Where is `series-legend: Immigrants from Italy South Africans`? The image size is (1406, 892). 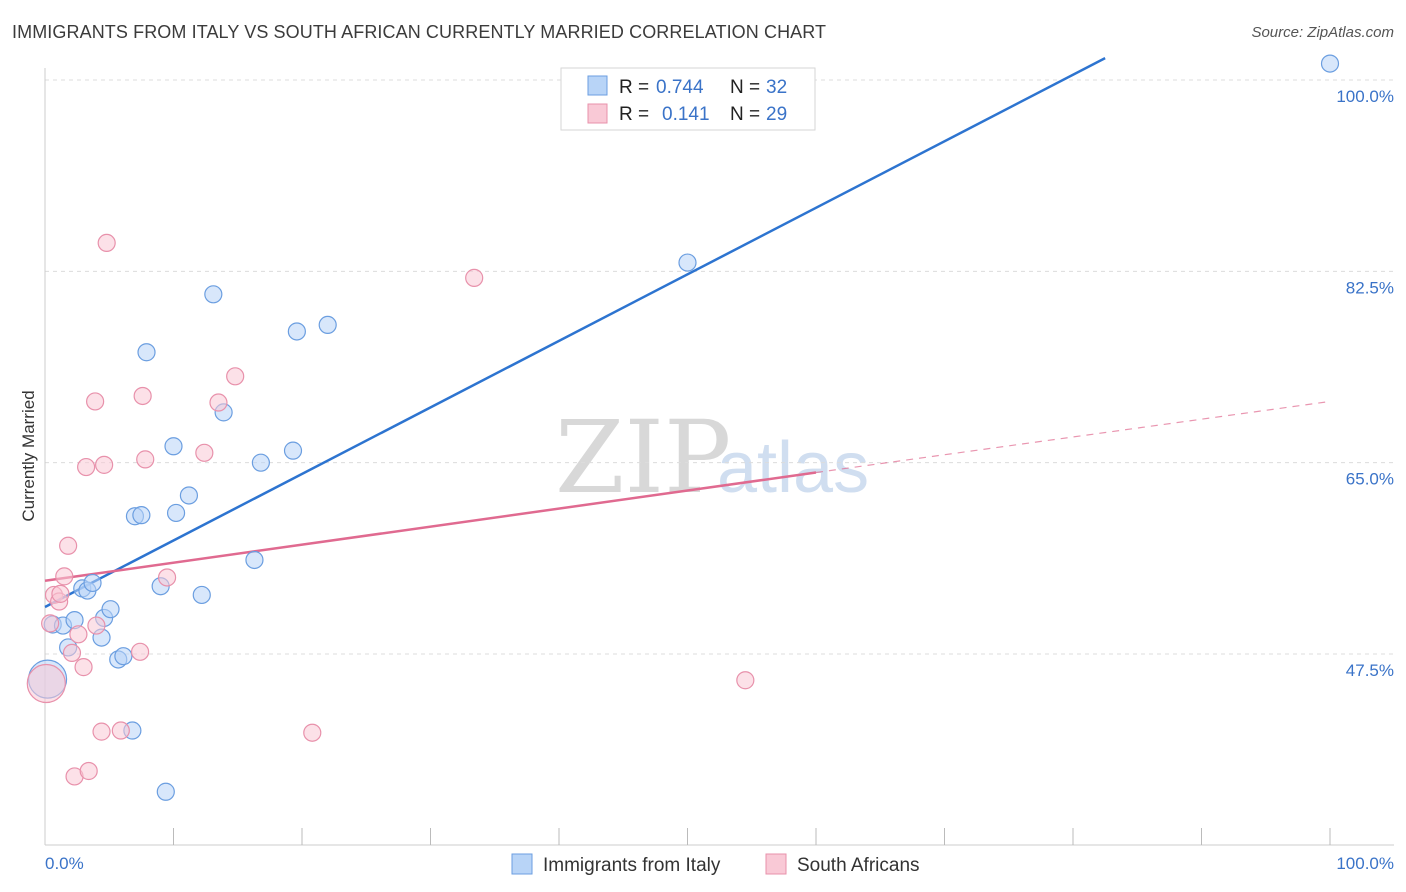
series-legend: Immigrants from Italy South Africans is located at coordinates (715, 864).